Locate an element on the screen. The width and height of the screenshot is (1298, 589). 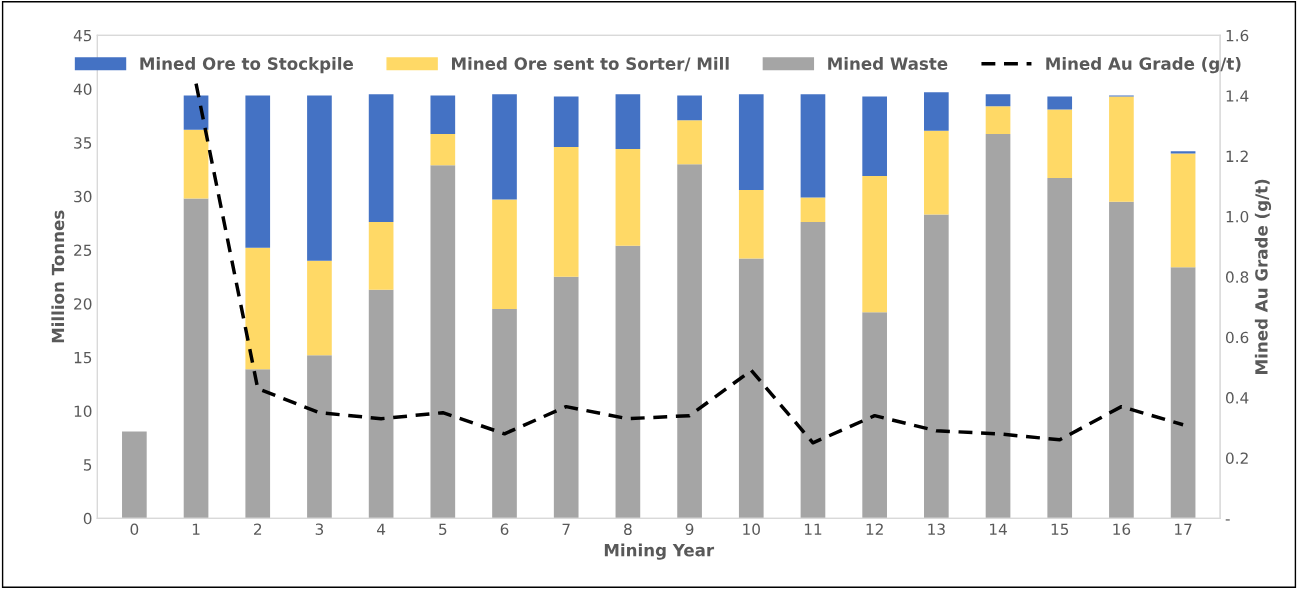
y2-tick-label: 1.2 is located at coordinates (1237, 156).